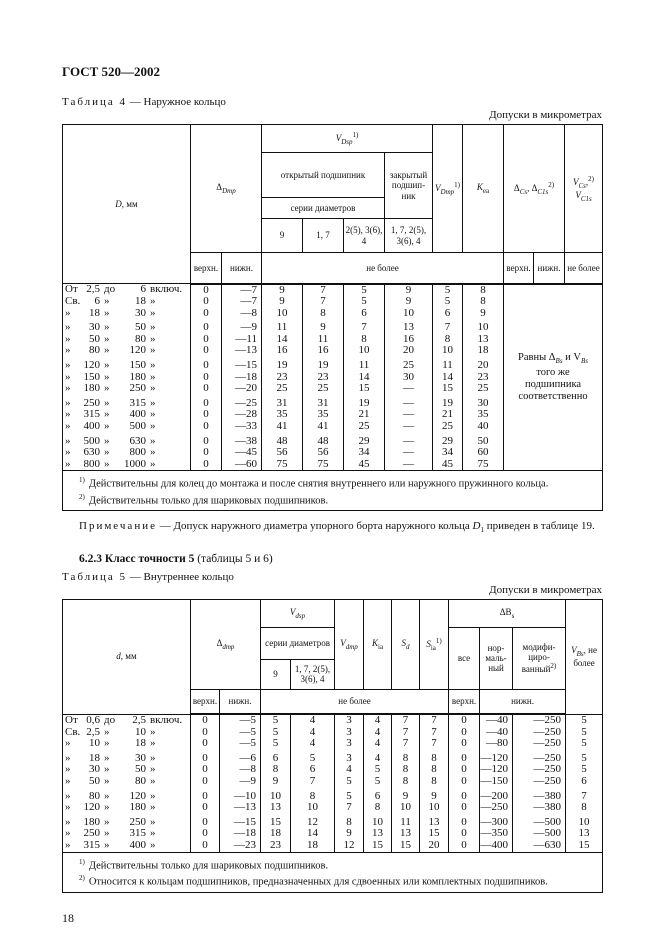 The width and height of the screenshot is (661, 936). Describe the element at coordinates (349, 744) in the screenshot. I see `value-cell: 3` at that location.